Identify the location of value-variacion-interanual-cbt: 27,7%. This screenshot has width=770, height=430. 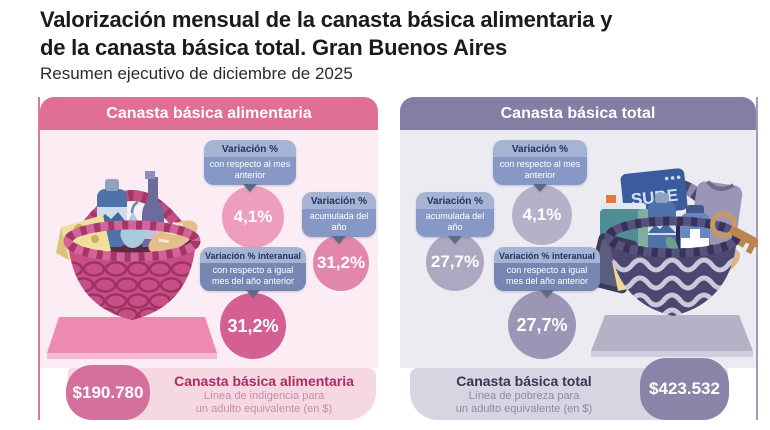
(542, 325).